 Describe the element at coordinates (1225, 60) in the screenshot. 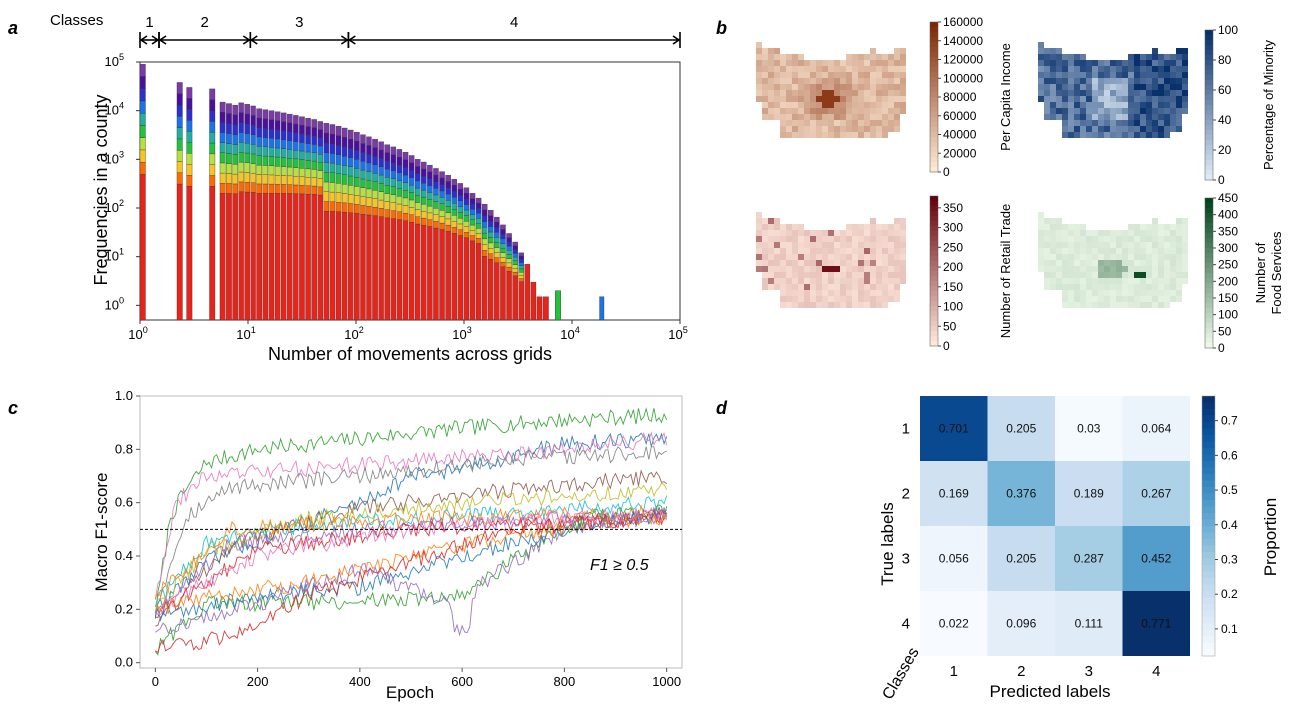

I see `colorbar-tick: 80` at that location.